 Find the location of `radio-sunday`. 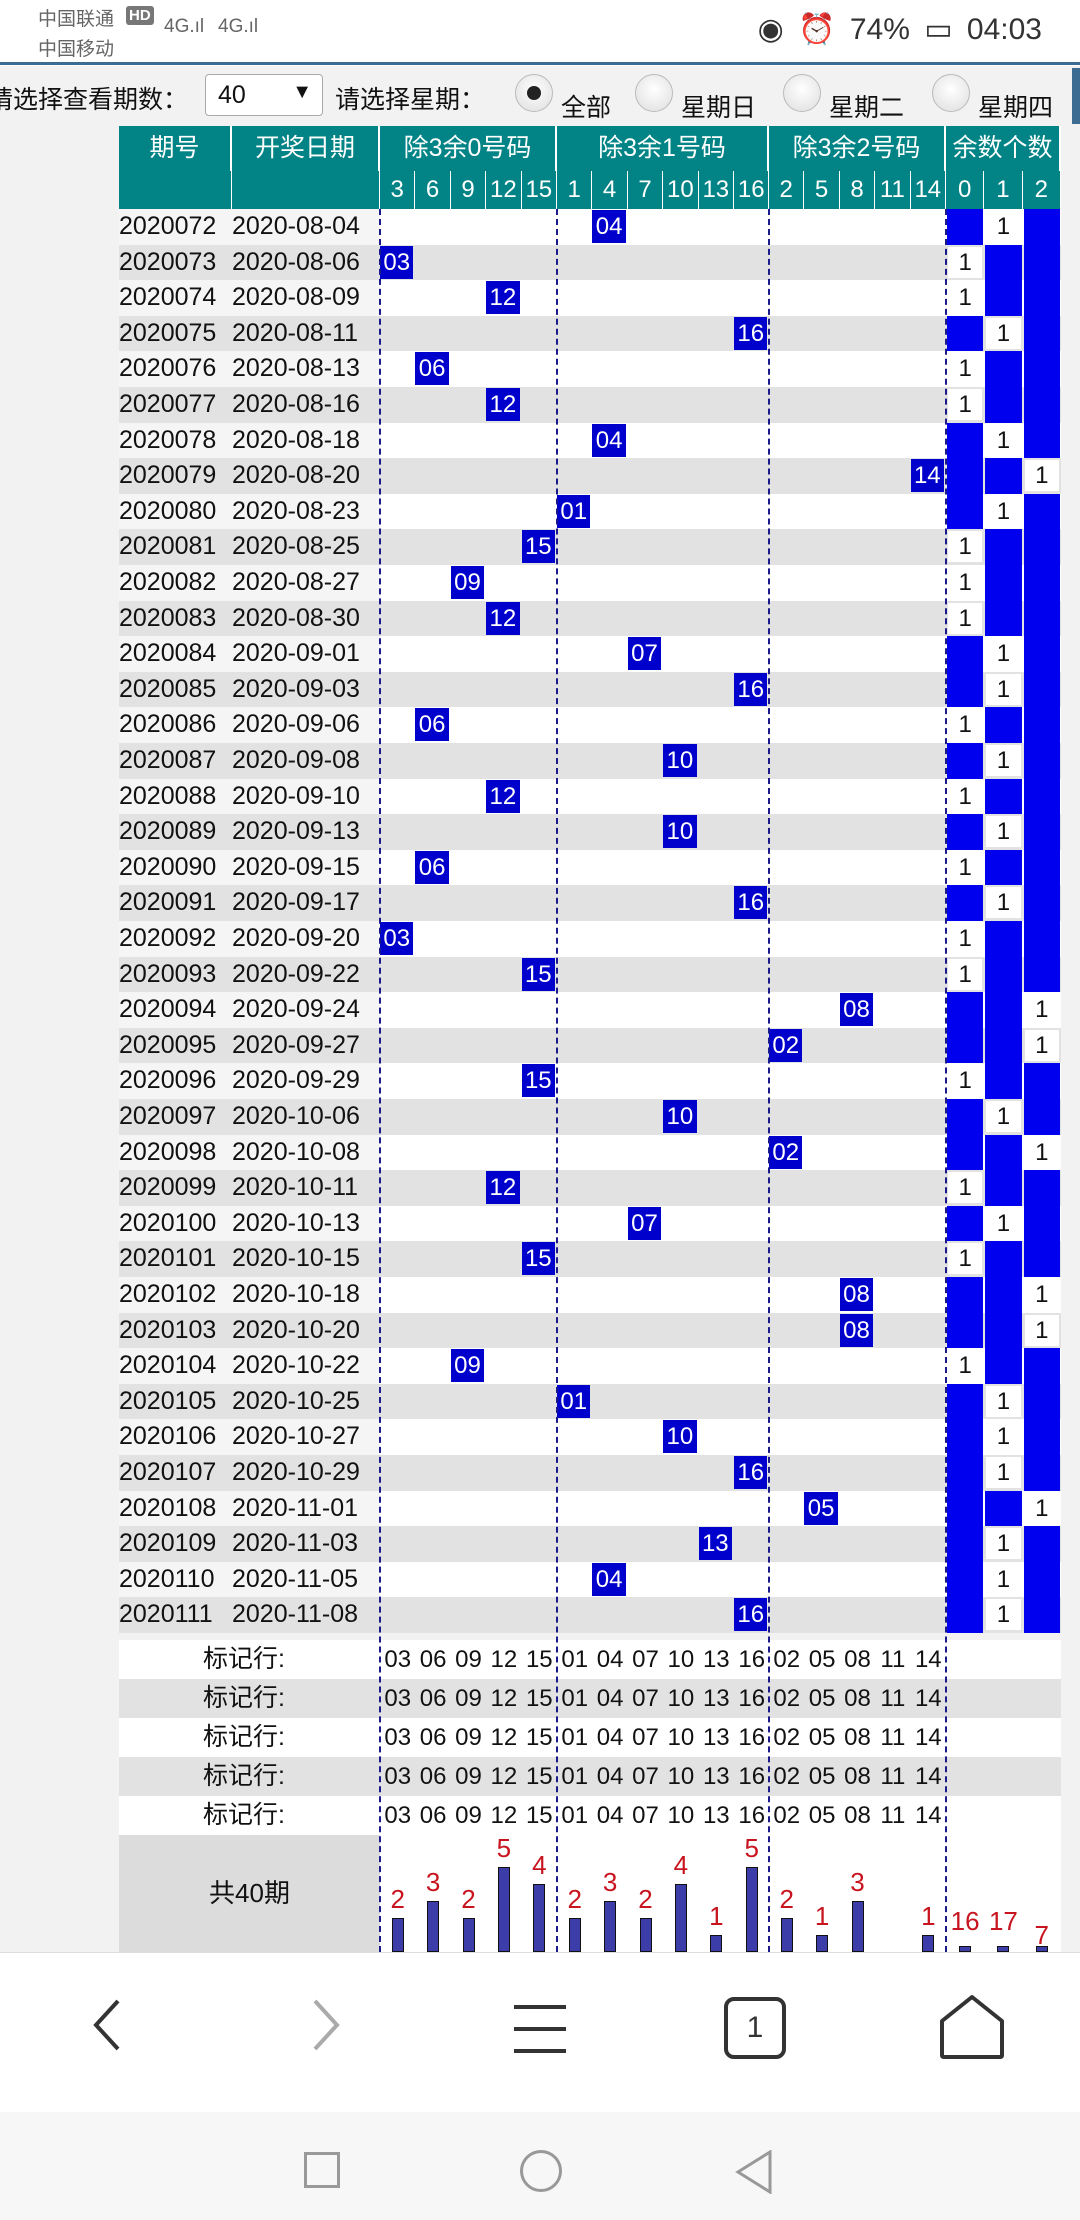

radio-sunday is located at coordinates (654, 93).